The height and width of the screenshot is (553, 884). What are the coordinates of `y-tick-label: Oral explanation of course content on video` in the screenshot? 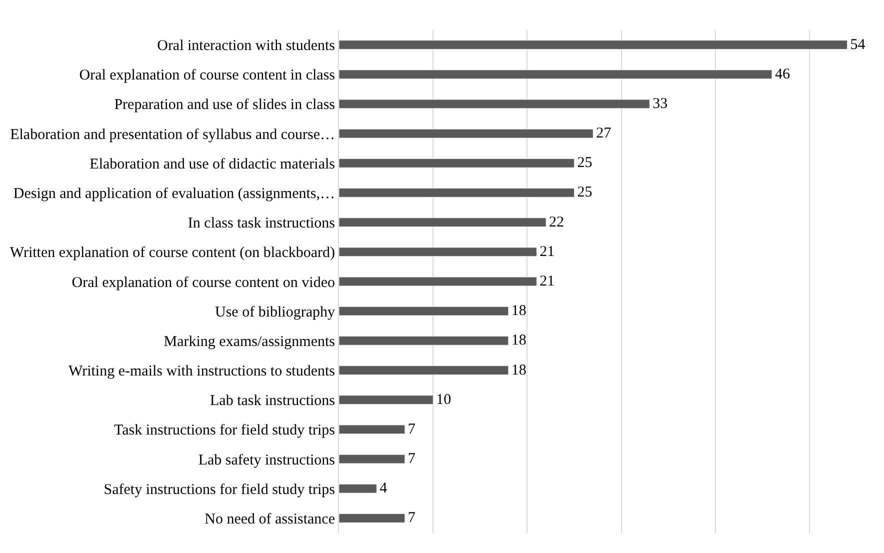 It's located at (203, 282).